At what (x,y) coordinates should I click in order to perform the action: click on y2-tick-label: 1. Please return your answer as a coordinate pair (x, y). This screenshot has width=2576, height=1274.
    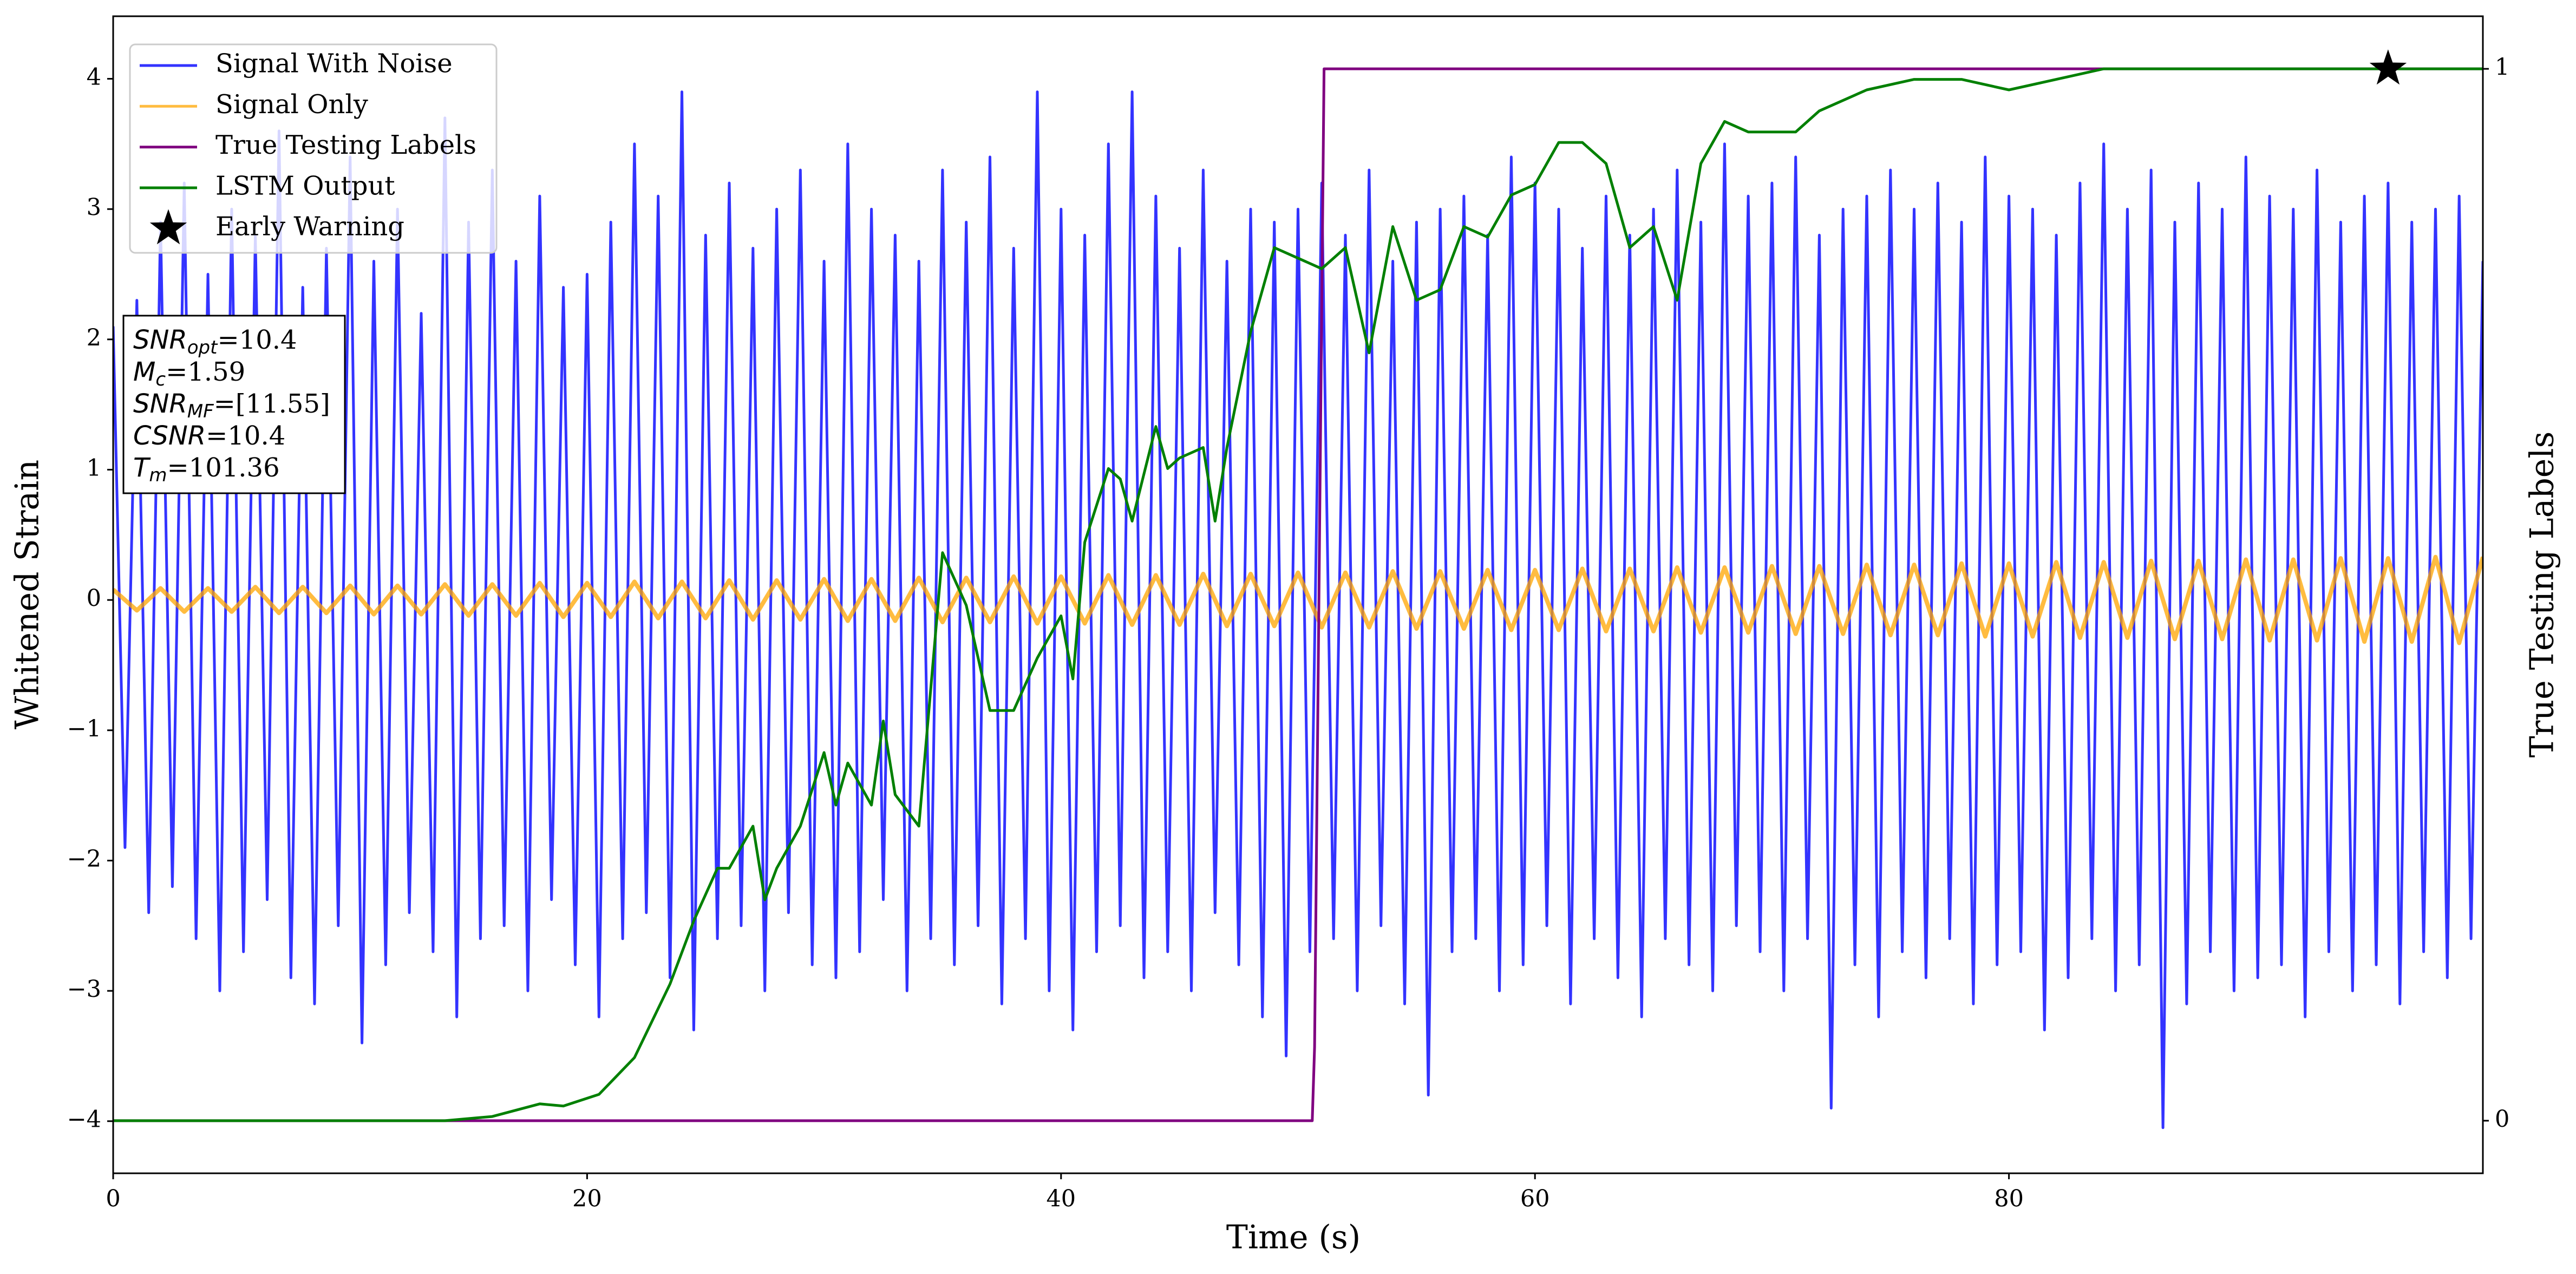
    Looking at the image, I should click on (2502, 67).